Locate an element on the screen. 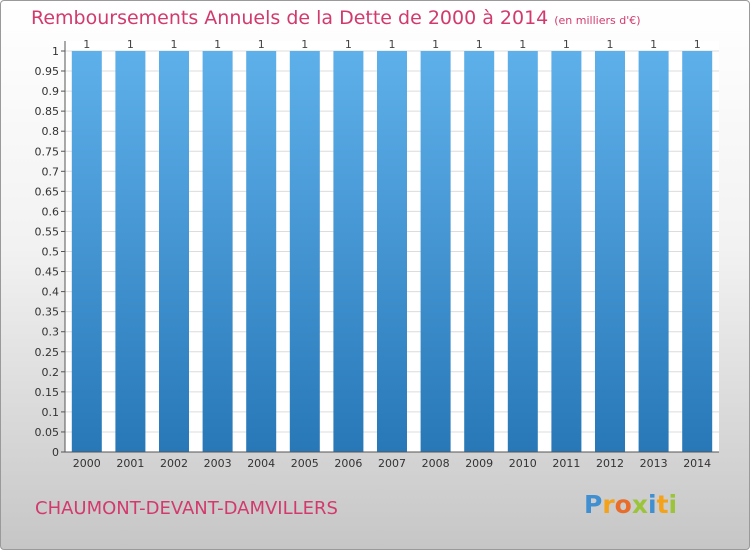 This screenshot has height=550, width=750. x-tick-label: 2007 is located at coordinates (392, 463).